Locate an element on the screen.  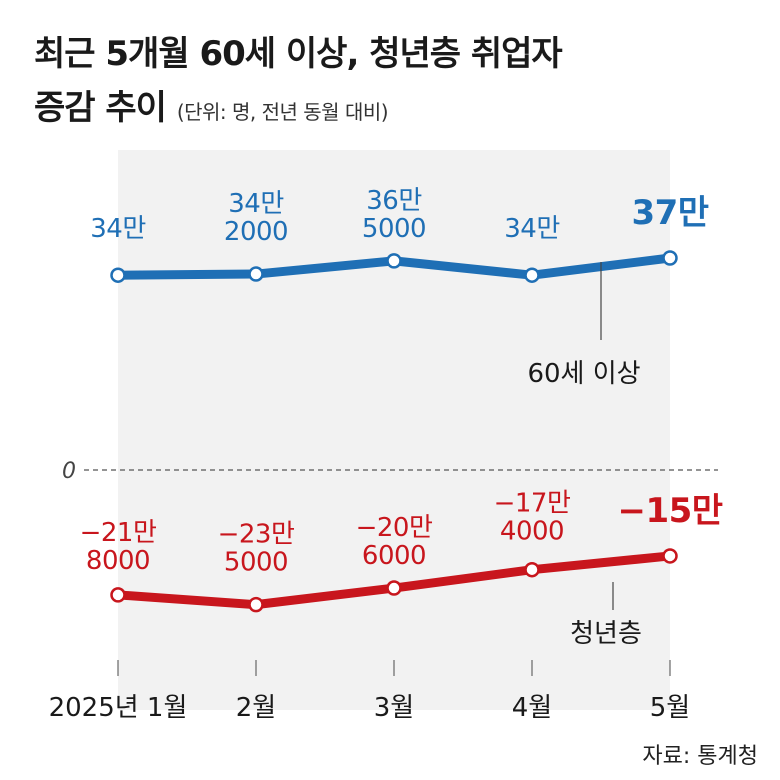
chart-title-main: 증감 추이 is located at coordinates (100, 108).